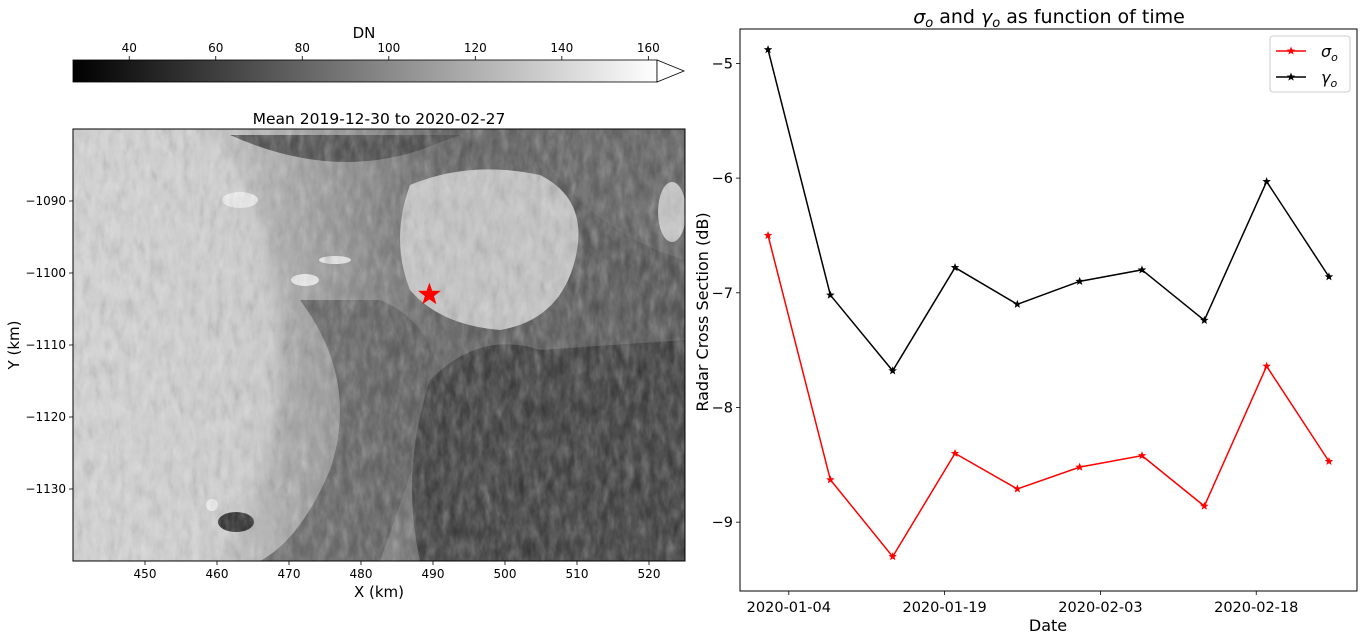 Image resolution: width=1360 pixels, height=640 pixels. Describe the element at coordinates (649, 574) in the screenshot. I see `image-x-tick-label: 520` at that location.